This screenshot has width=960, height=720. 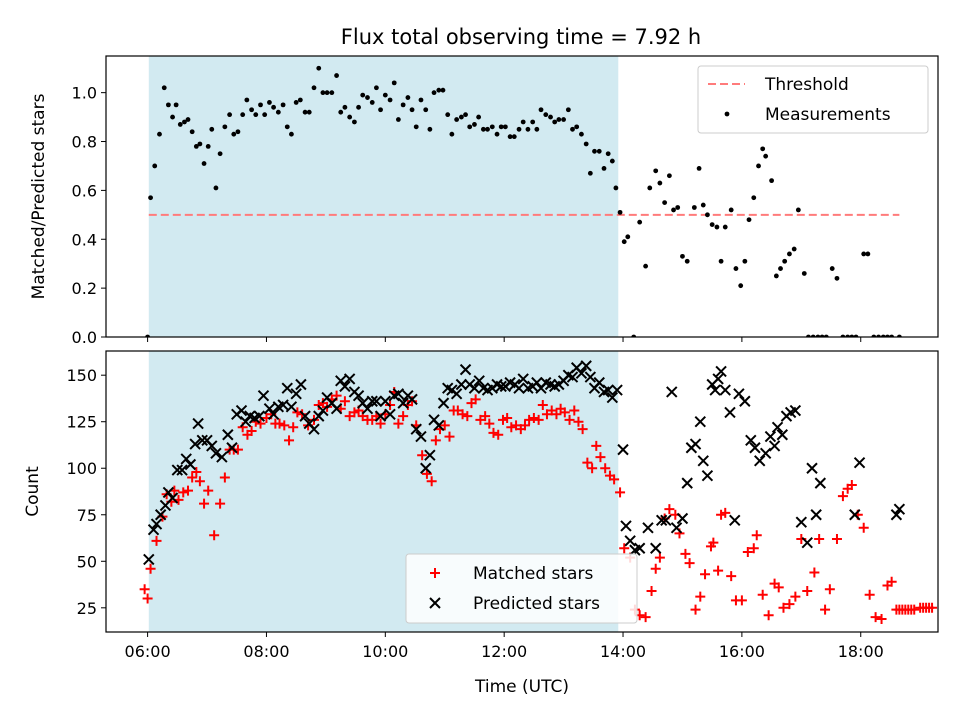 What do you see at coordinates (84, 190) in the screenshot?
I see `y-tick-label: 0.6` at bounding box center [84, 190].